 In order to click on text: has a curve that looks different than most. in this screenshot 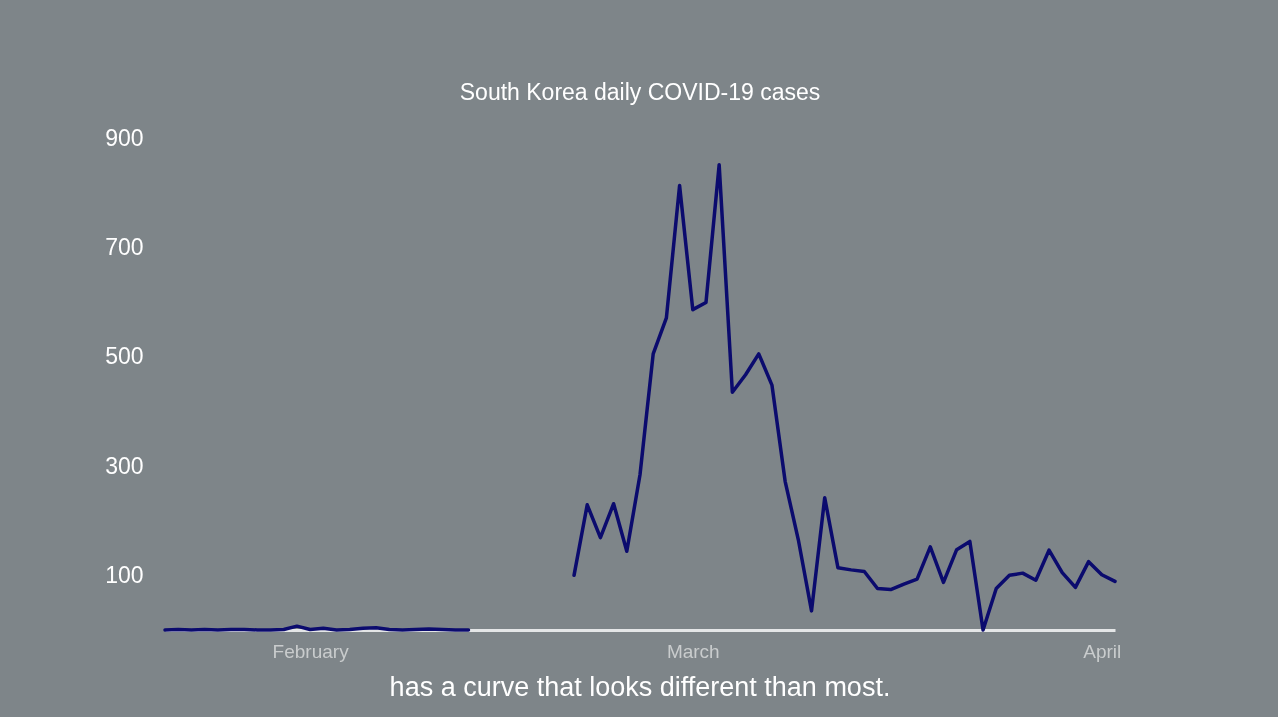, I will do `click(640, 687)`.